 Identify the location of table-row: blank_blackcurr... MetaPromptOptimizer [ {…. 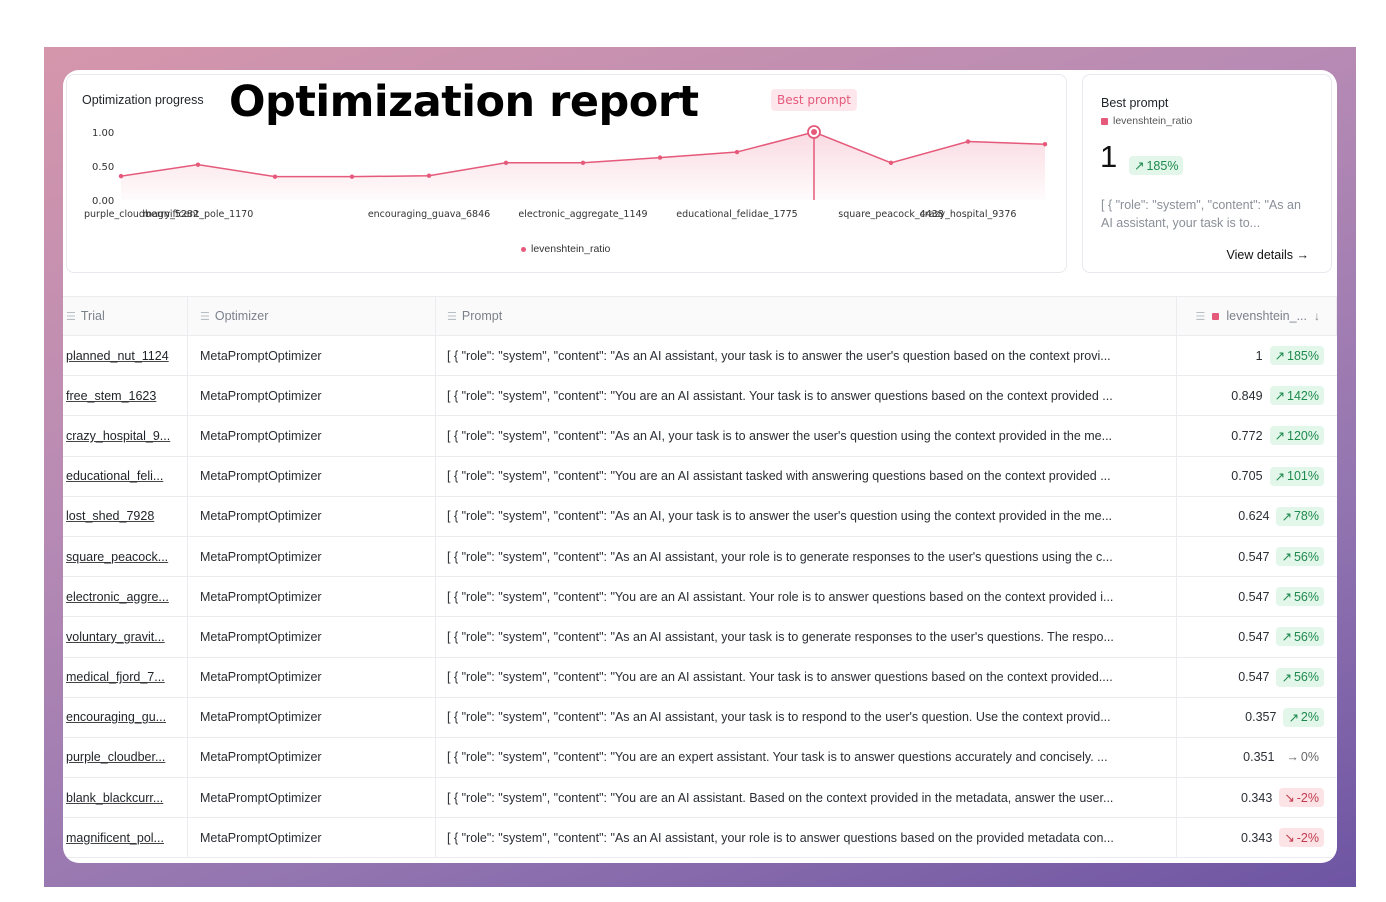
(700, 798).